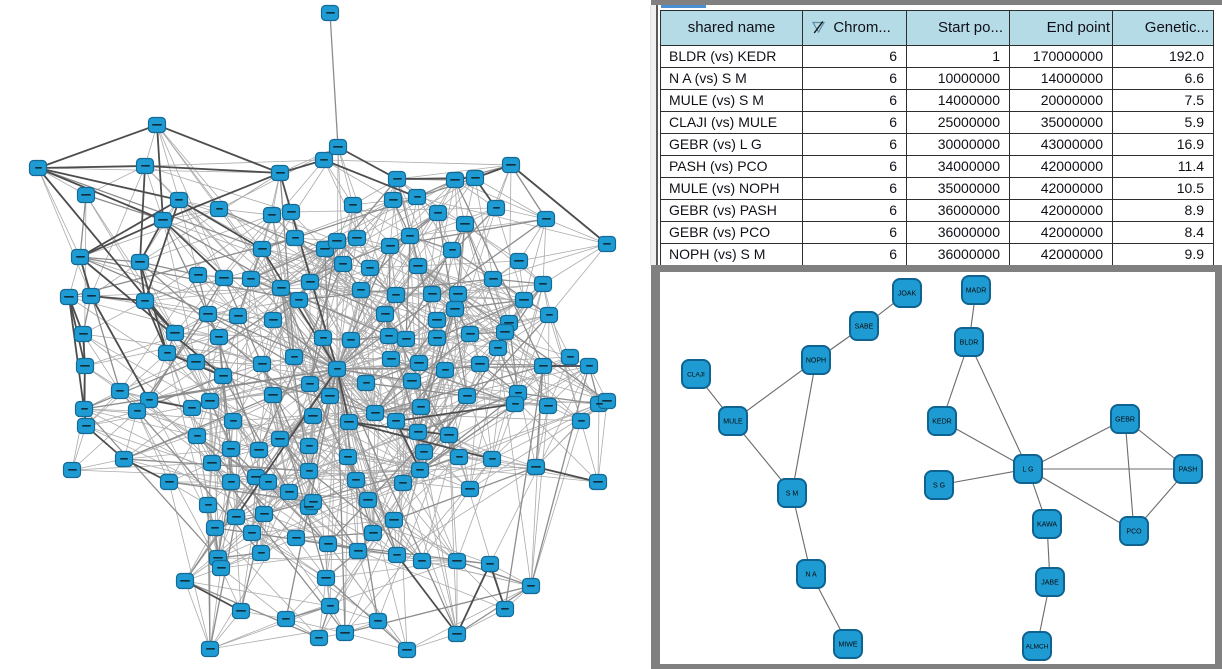  What do you see at coordinates (976, 291) in the screenshot?
I see `svg-text: MADR` at bounding box center [976, 291].